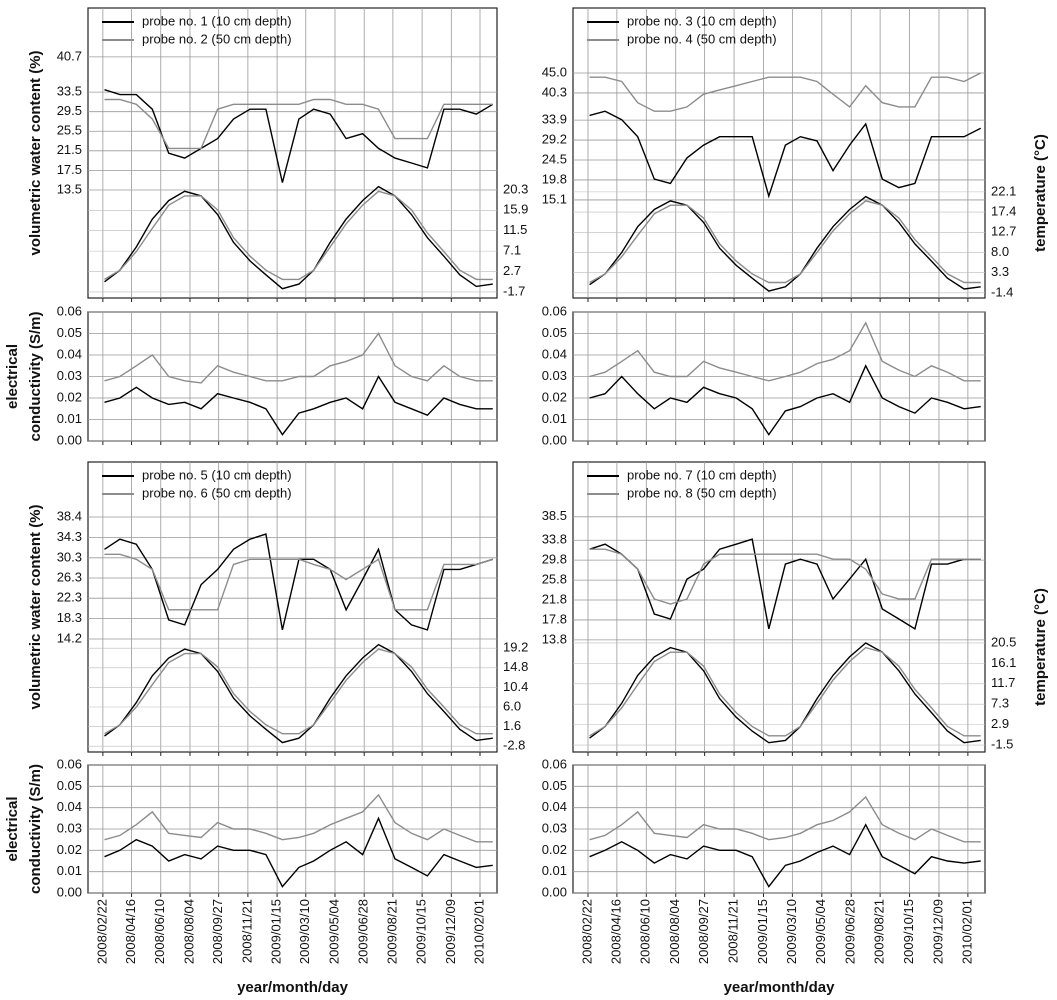 Image resolution: width=1057 pixels, height=1000 pixels. Describe the element at coordinates (1000, 251) in the screenshot. I see `y2-tick-label: 8.0` at that location.